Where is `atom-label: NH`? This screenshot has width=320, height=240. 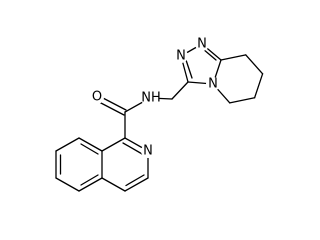
atom-label: NH is located at coordinates (151, 98).